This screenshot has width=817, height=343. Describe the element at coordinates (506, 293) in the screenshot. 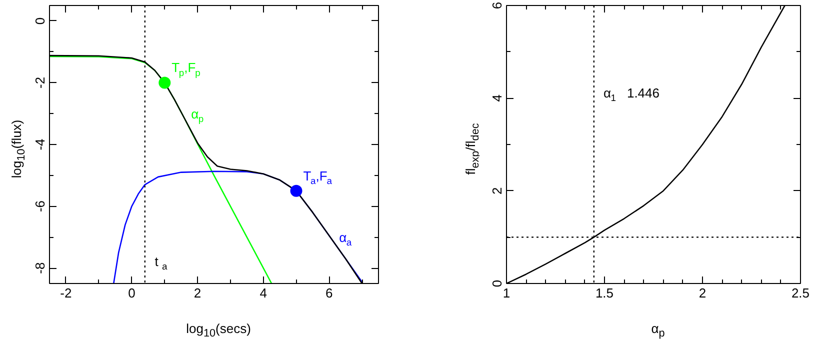

I see `x-tick-label: 1` at that location.